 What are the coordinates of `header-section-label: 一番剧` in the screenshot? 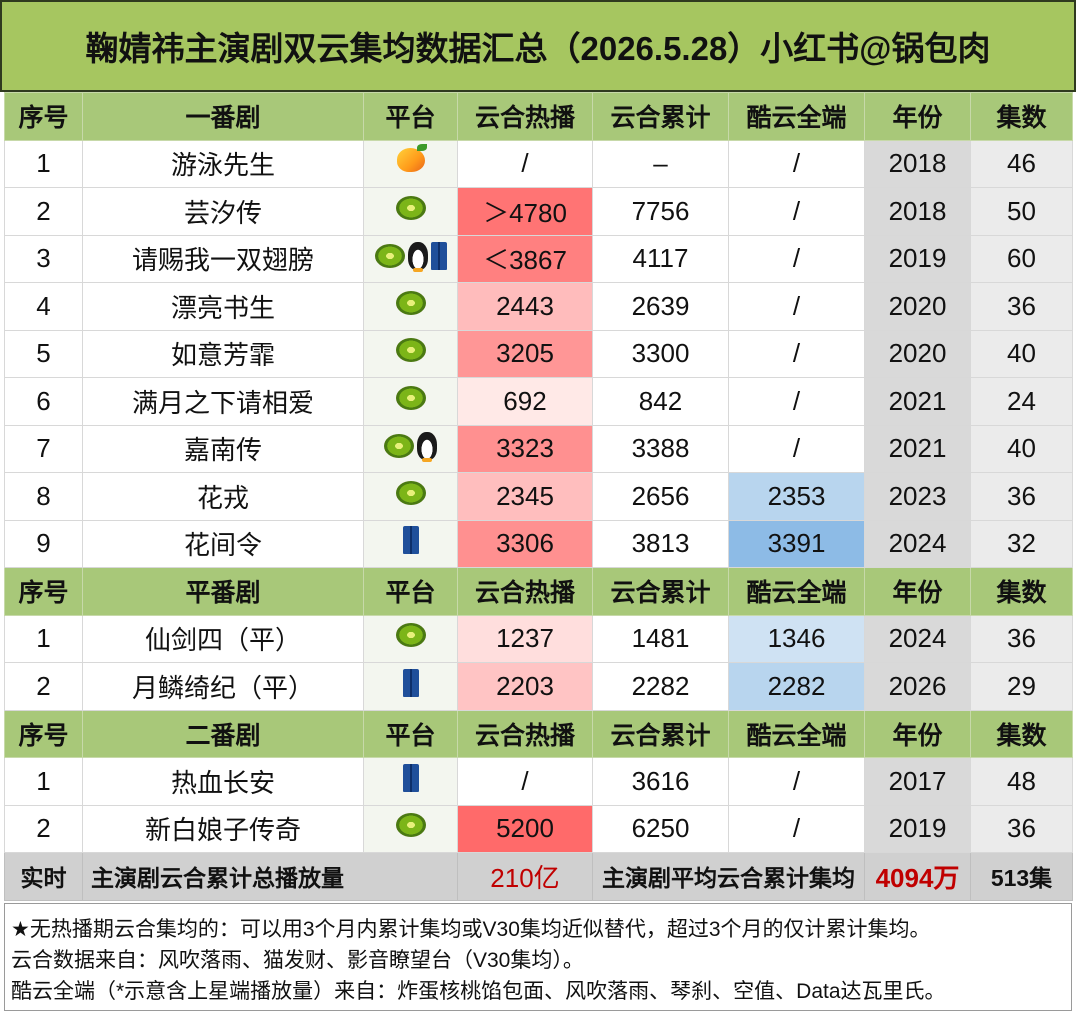 It's located at (223, 116).